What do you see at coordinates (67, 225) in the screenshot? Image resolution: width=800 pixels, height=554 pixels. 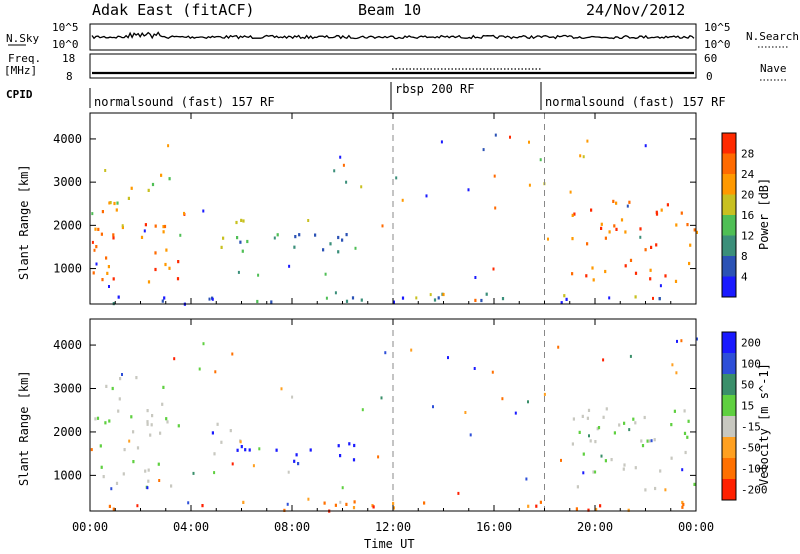 I see `power-ytick-label: 2000` at bounding box center [67, 225].